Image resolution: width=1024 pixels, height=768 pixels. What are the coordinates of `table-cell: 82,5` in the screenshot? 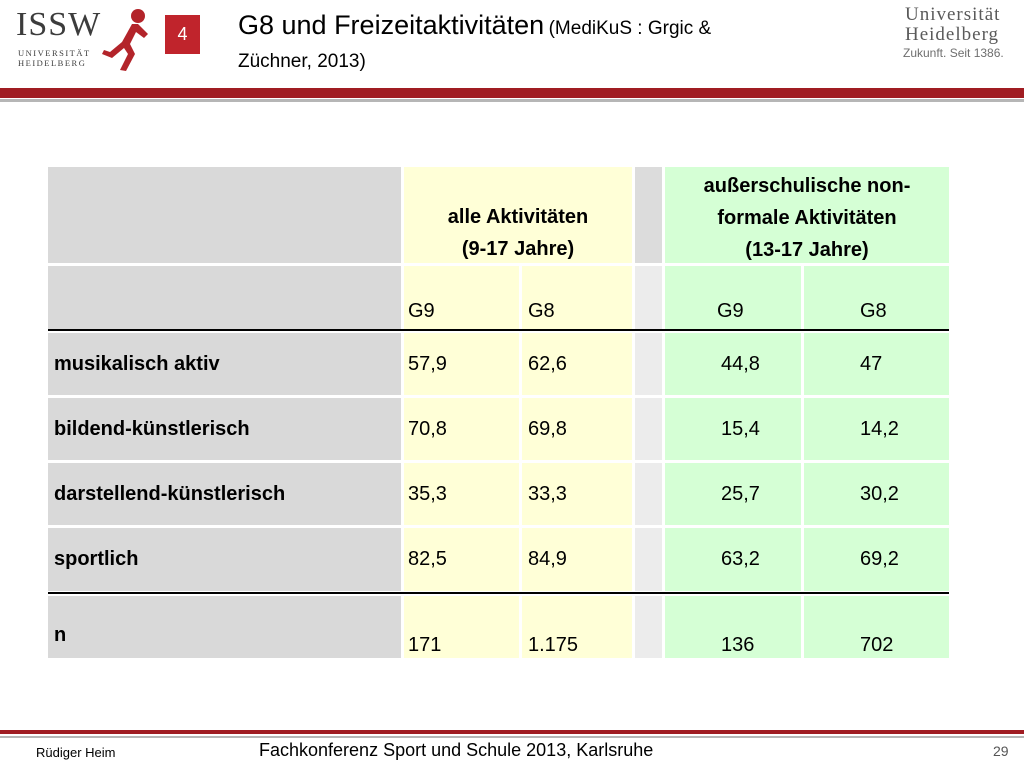 It's located at (461, 559).